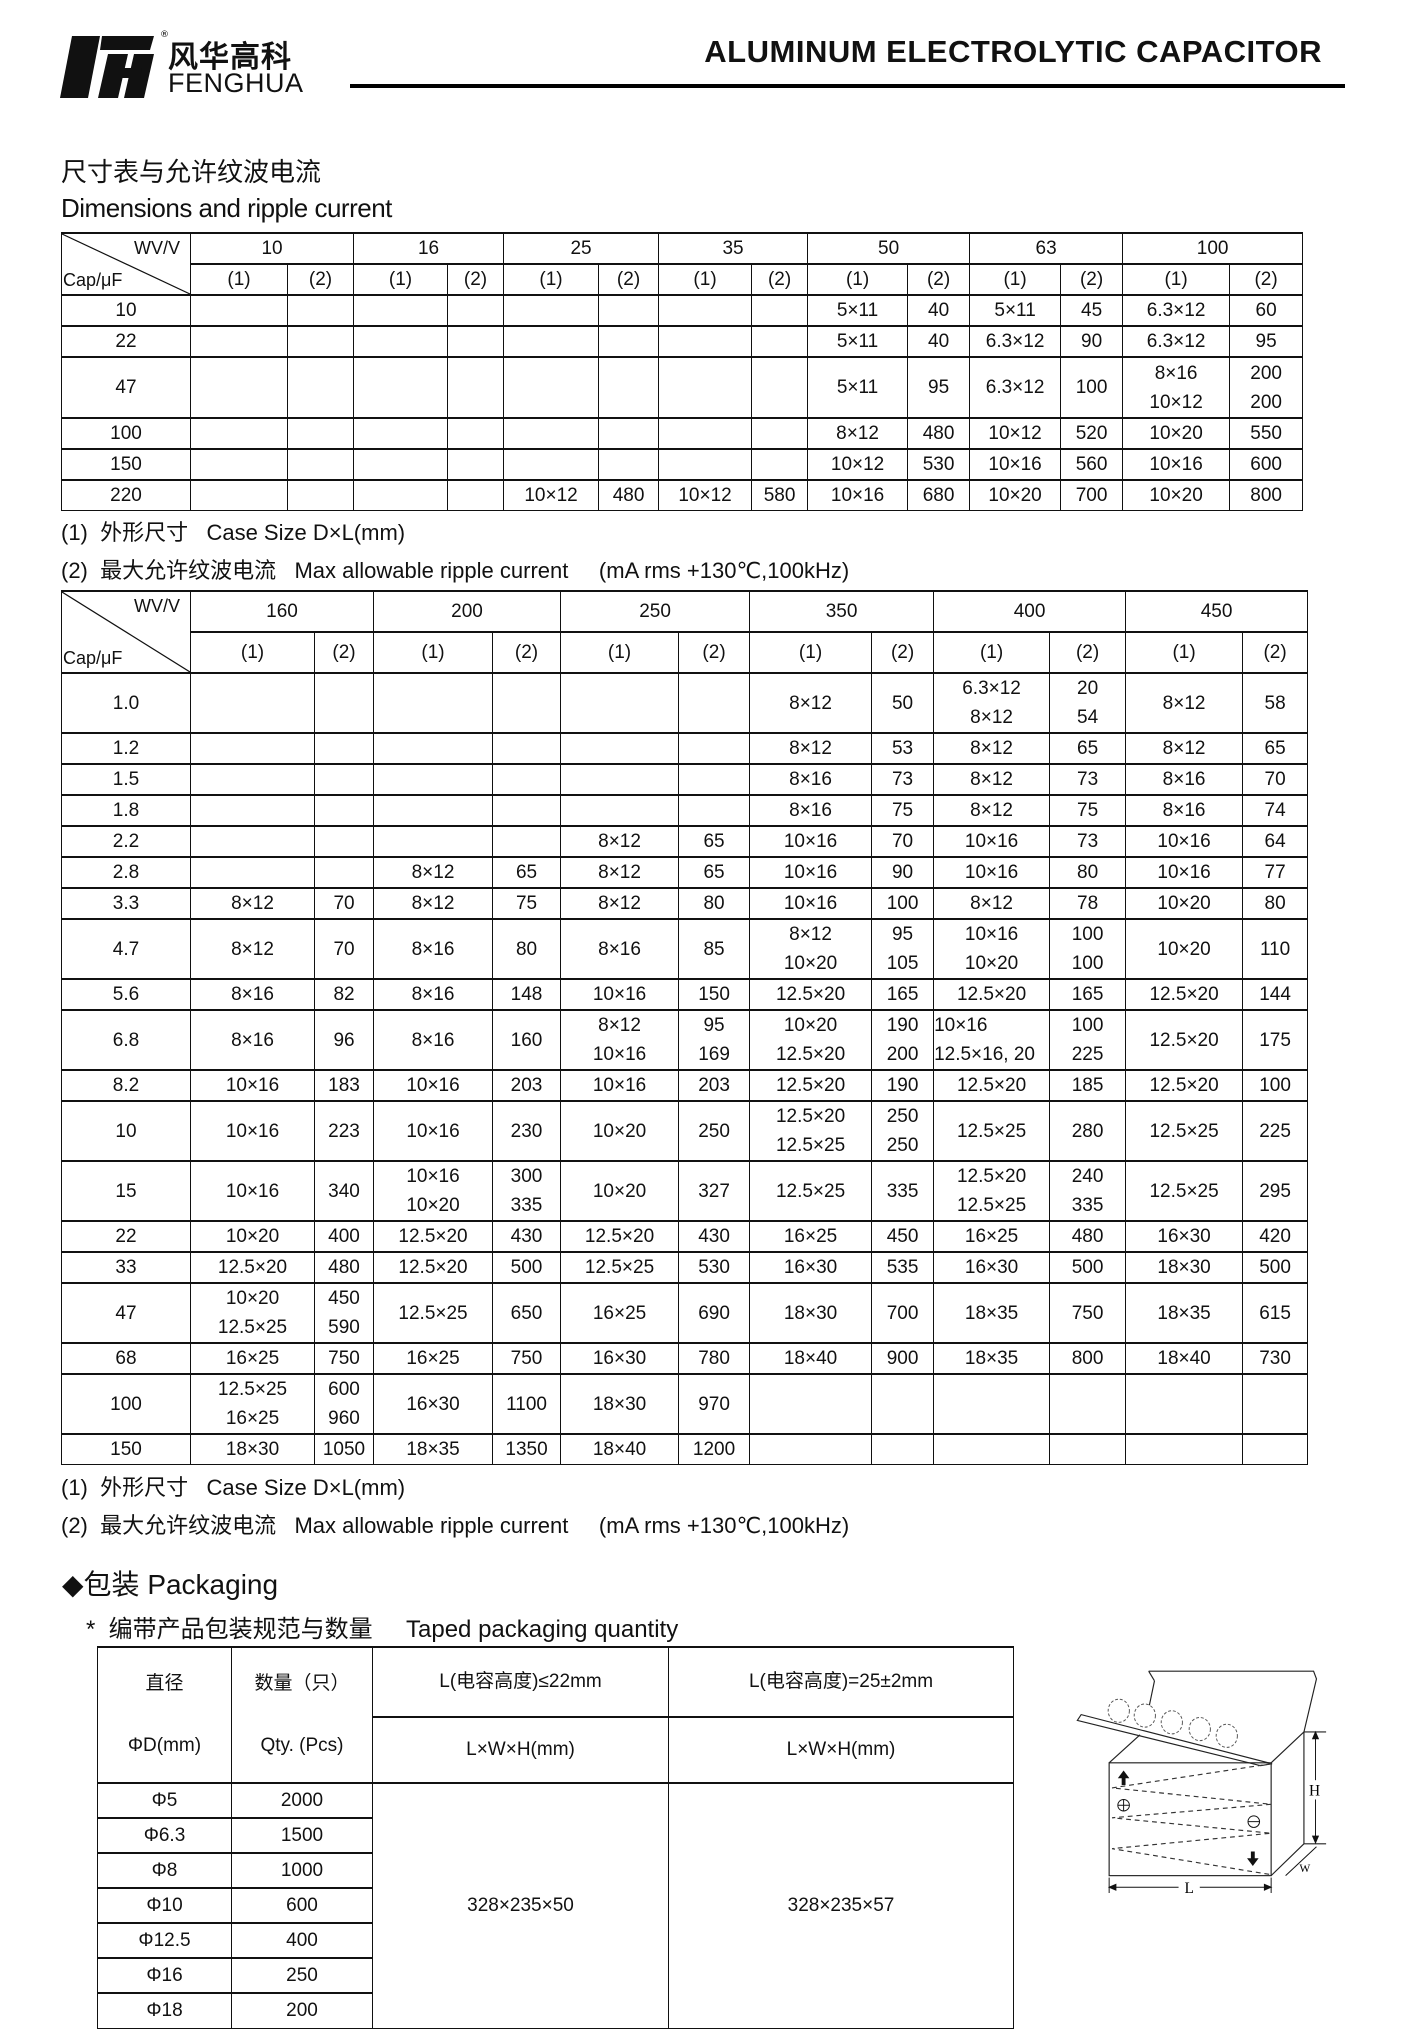  Describe the element at coordinates (1253, 1858) in the screenshot. I see `arrow-down-icon` at that location.